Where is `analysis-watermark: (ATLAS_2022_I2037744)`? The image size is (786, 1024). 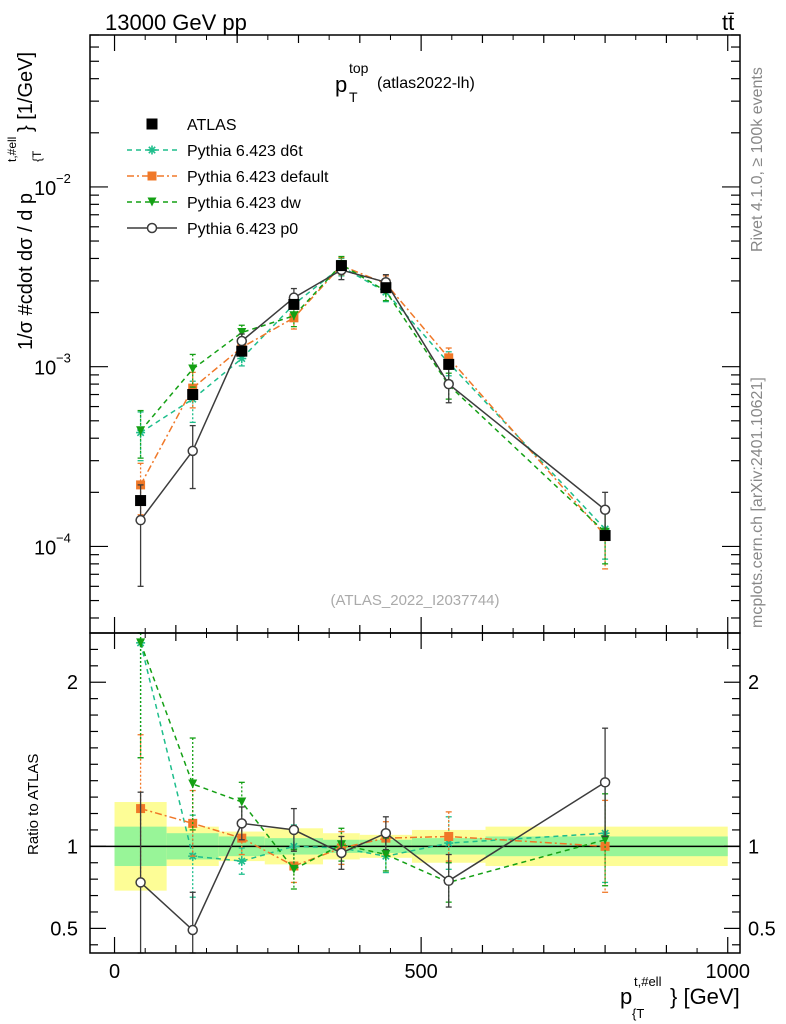
analysis-watermark: (ATLAS_2022_I2037744) is located at coordinates (414, 600).